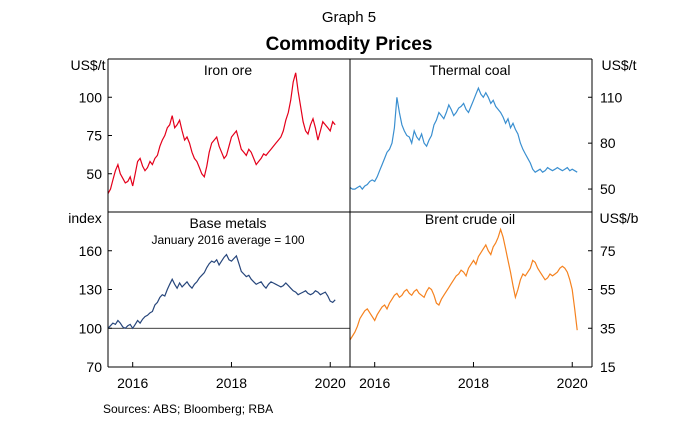  What do you see at coordinates (463, 138) in the screenshot?
I see `series-line-thermal-coal` at bounding box center [463, 138].